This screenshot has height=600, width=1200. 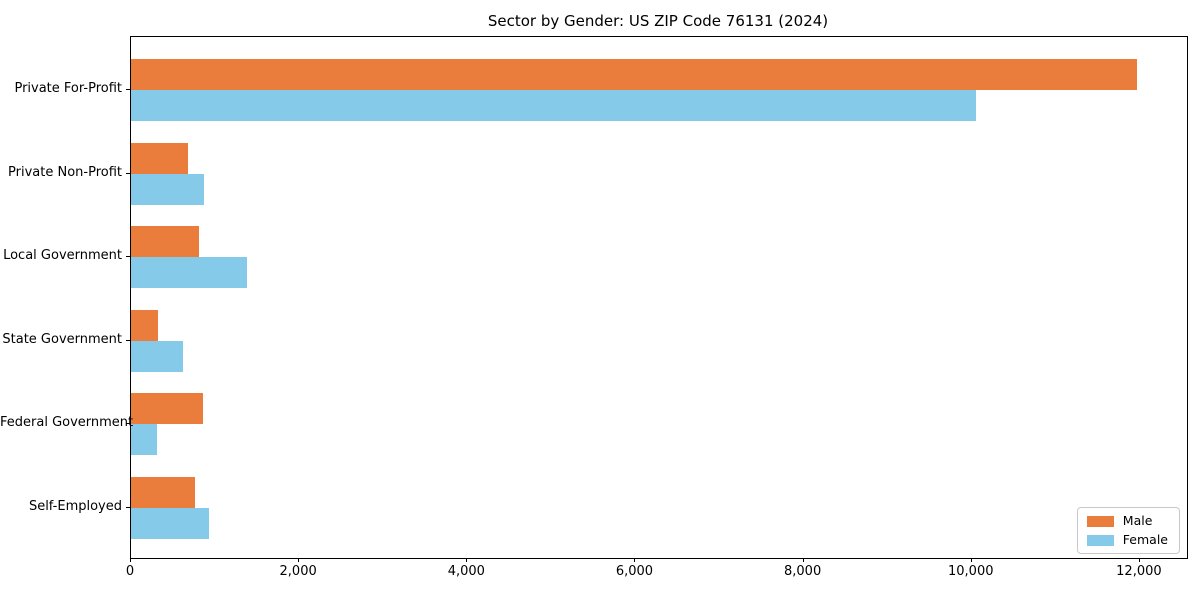 I want to click on y-axis-label: Private Non-Profit, so click(x=65, y=172).